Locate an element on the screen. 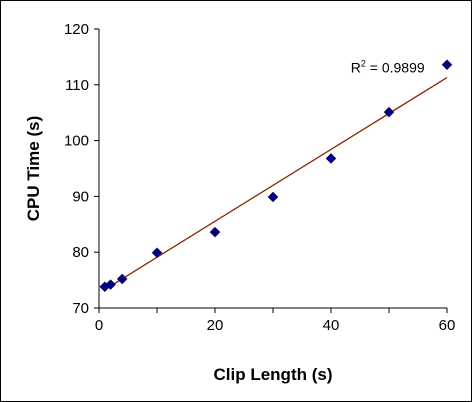 The height and width of the screenshot is (402, 472). x-tick-label: 0 is located at coordinates (99, 325).